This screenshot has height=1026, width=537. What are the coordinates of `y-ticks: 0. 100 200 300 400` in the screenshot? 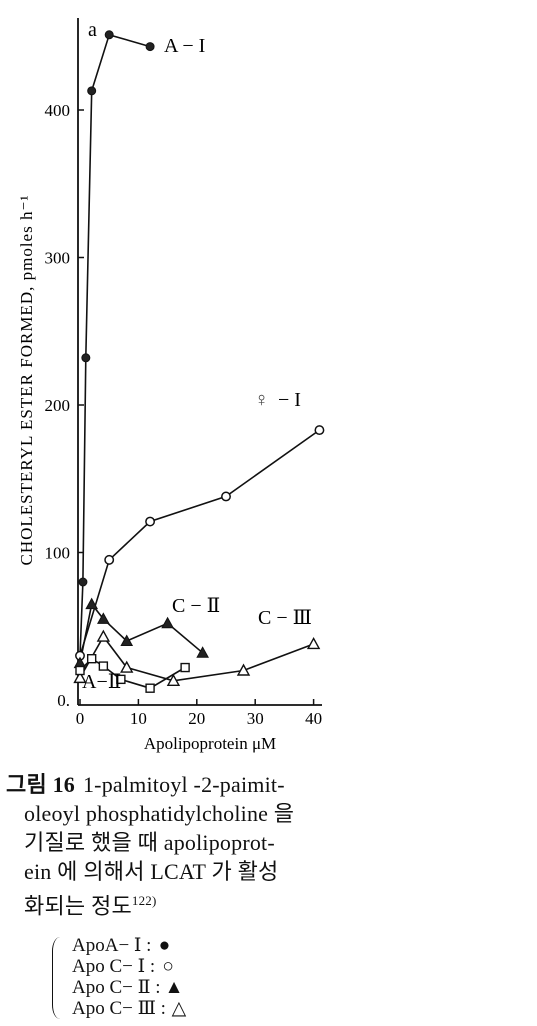 It's located at (64, 405).